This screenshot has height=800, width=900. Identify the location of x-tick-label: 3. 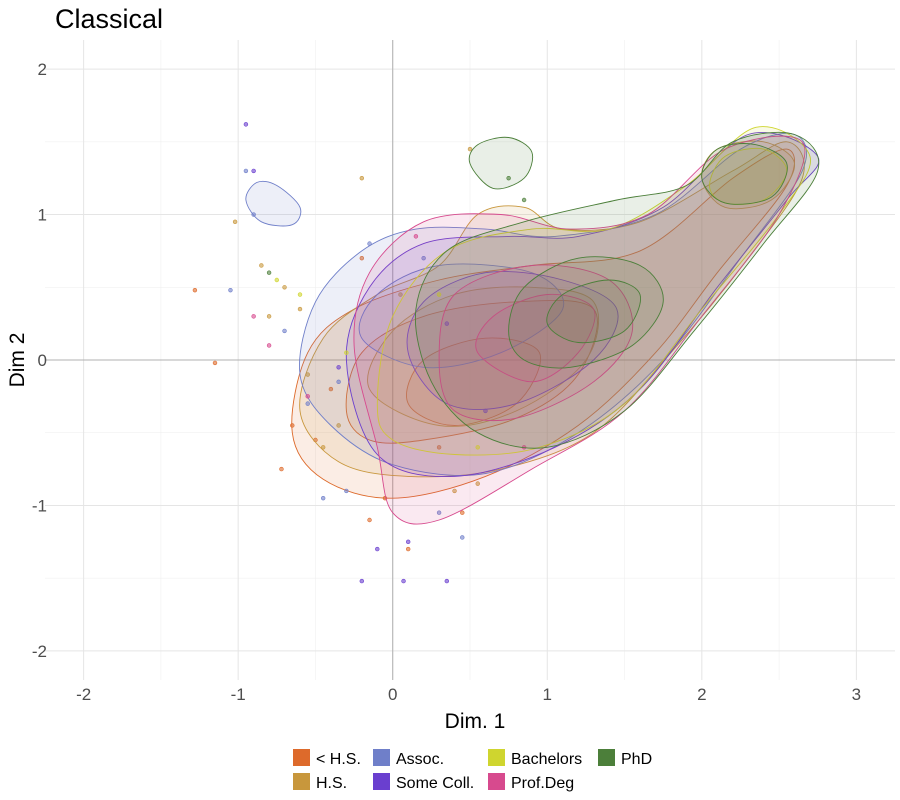
(856, 694).